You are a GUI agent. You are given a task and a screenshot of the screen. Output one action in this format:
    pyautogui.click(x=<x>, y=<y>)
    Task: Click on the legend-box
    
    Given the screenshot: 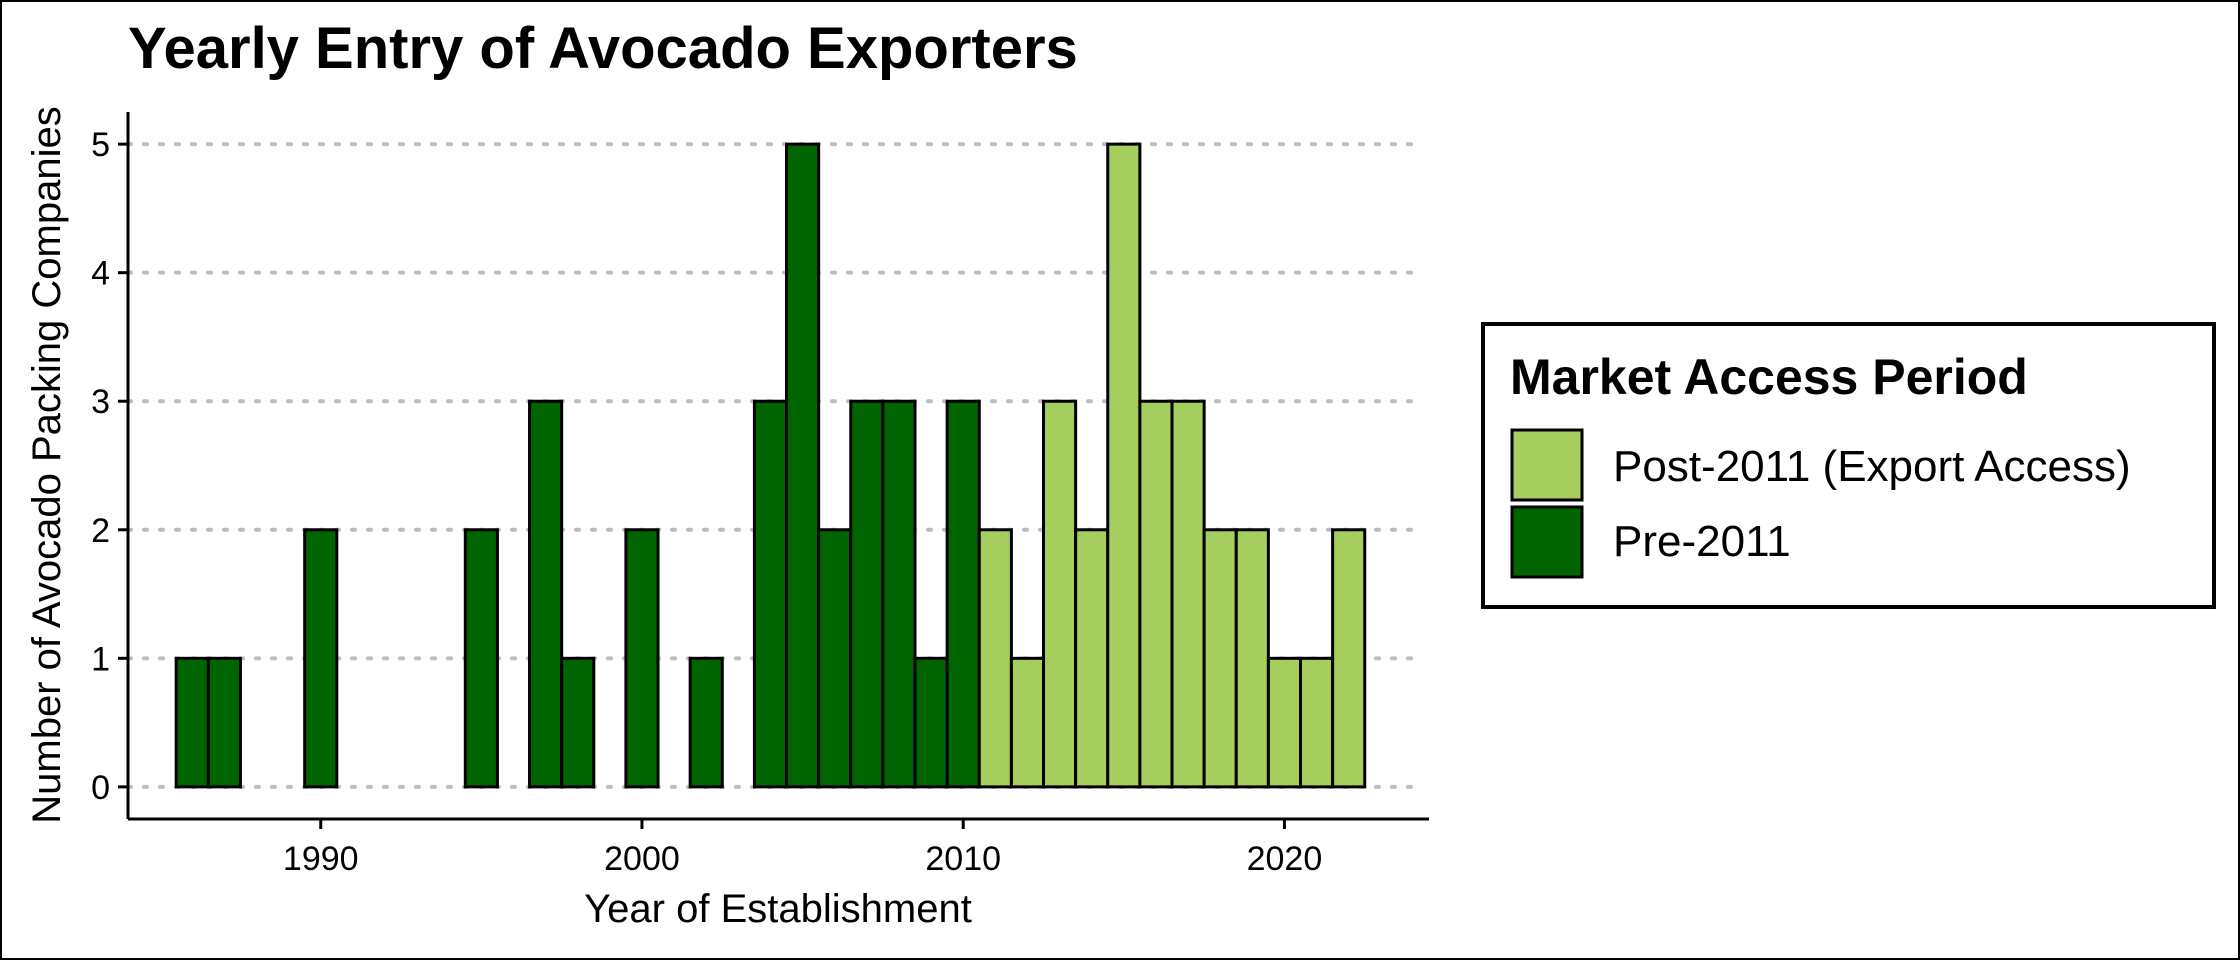 What is the action you would take?
    pyautogui.click(x=1848, y=465)
    